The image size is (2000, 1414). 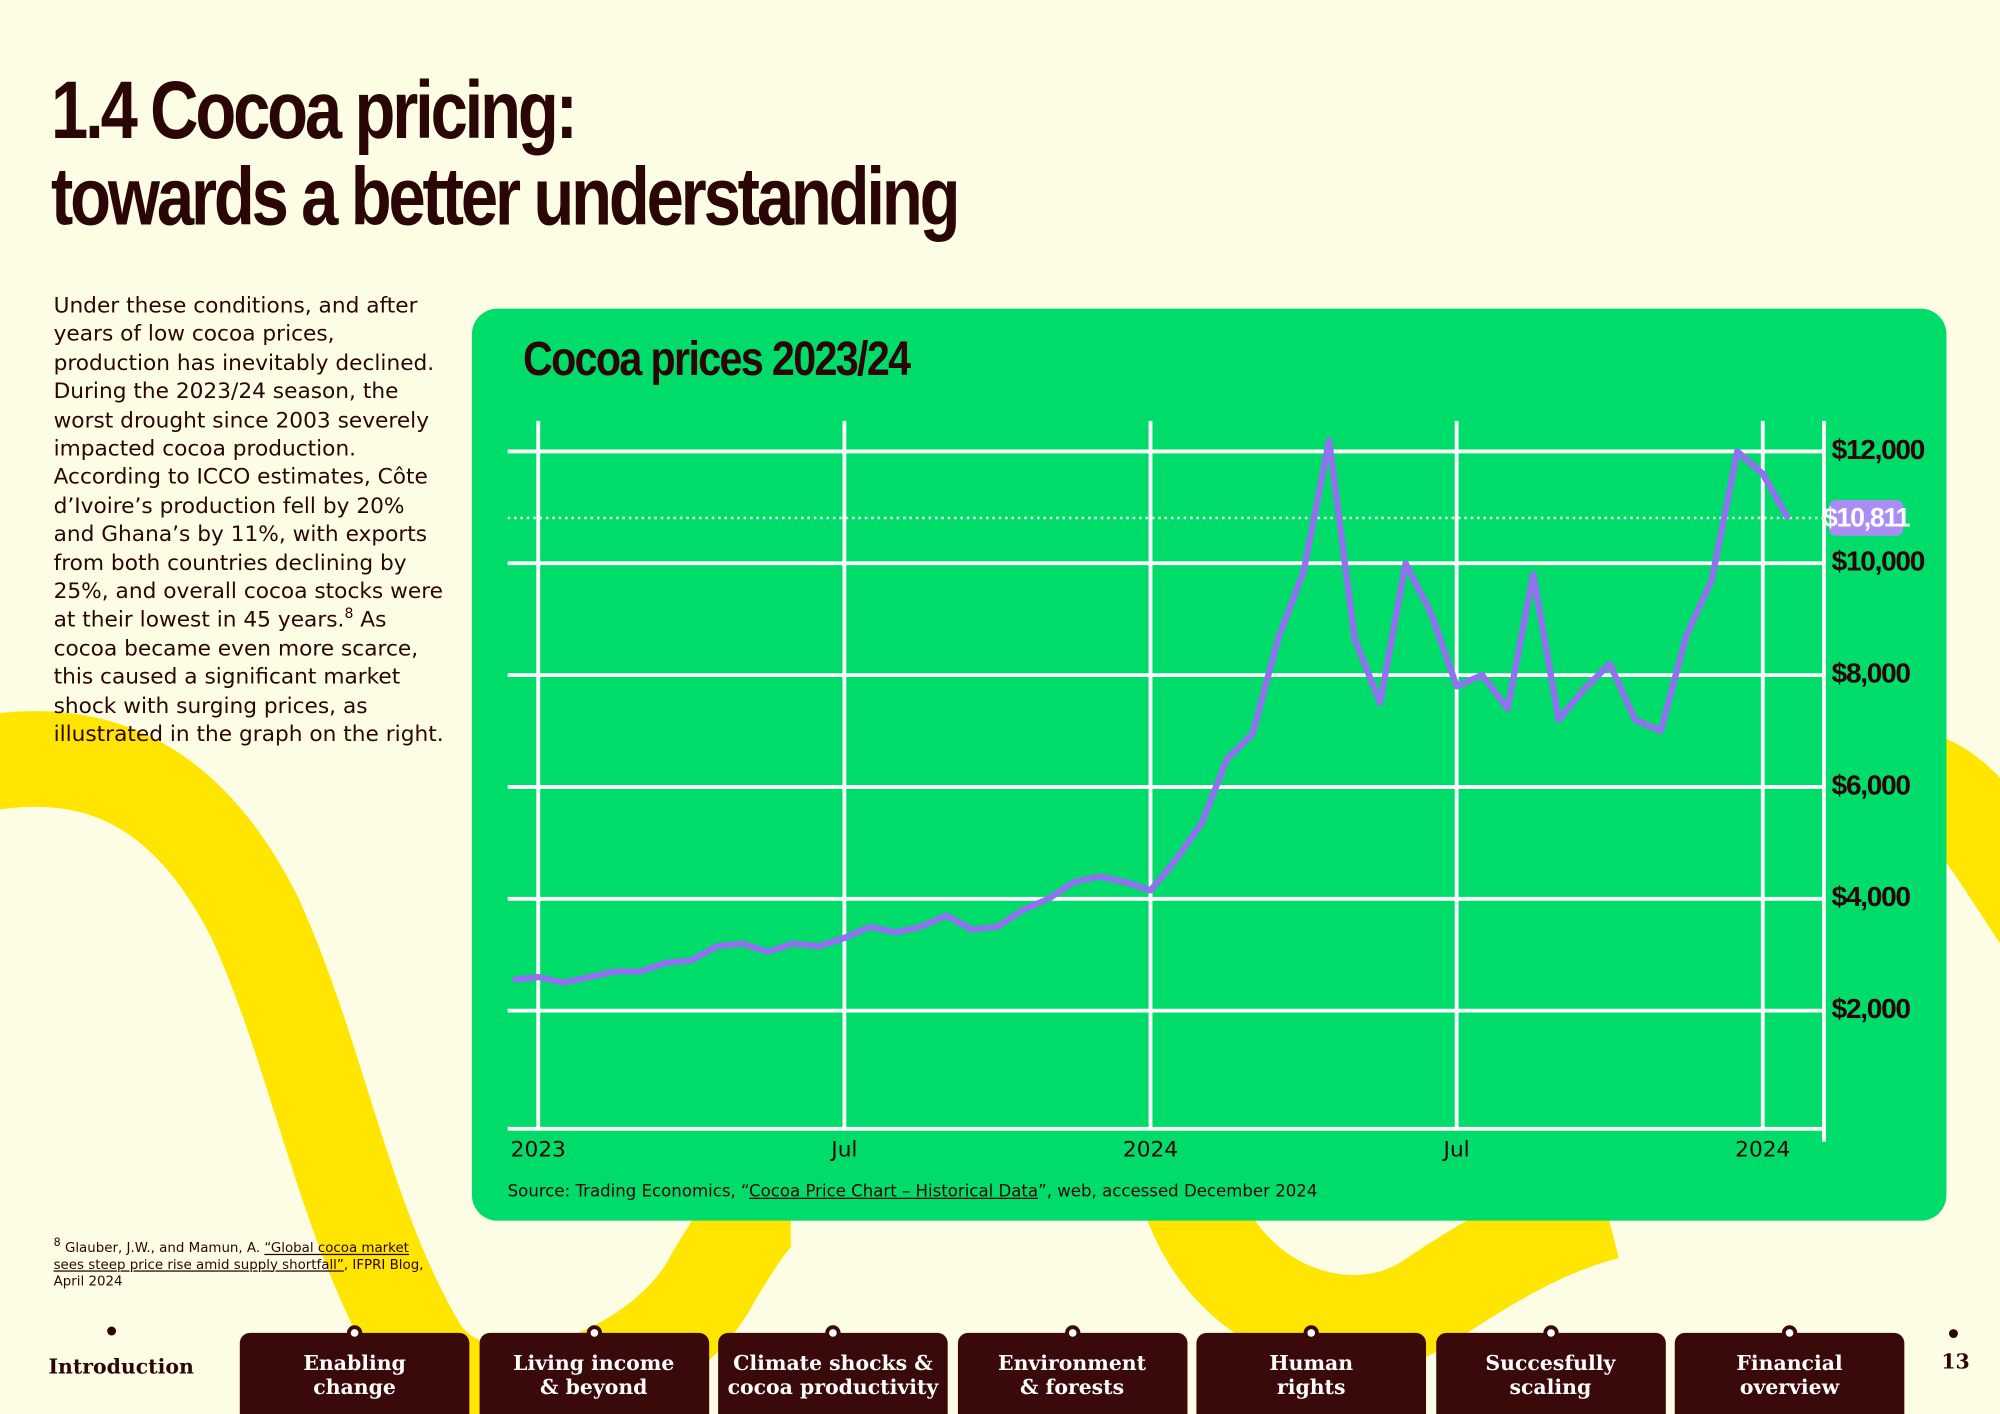 I want to click on nav-tab: Environment & forests, so click(x=1072, y=1369).